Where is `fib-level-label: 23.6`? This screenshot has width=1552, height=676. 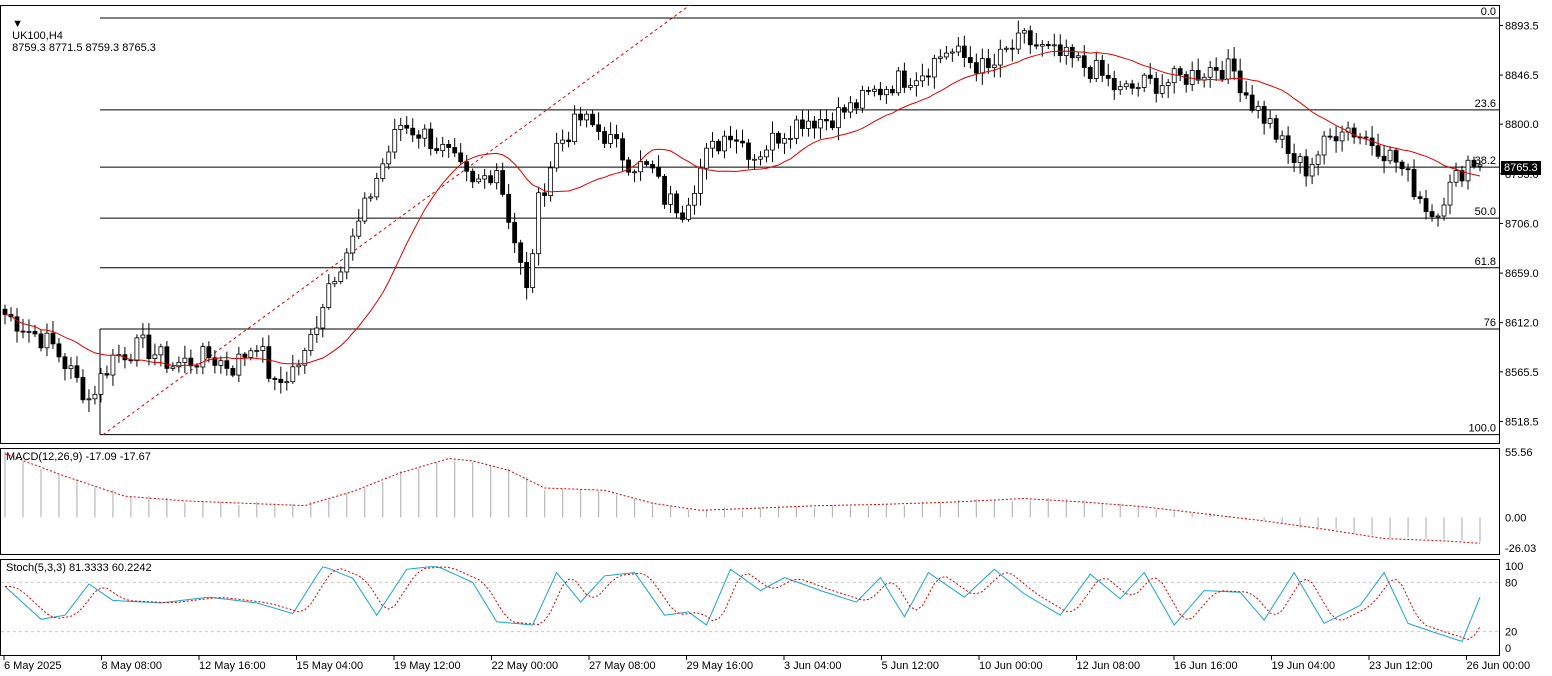
fib-level-label: 23.6 is located at coordinates (1485, 104).